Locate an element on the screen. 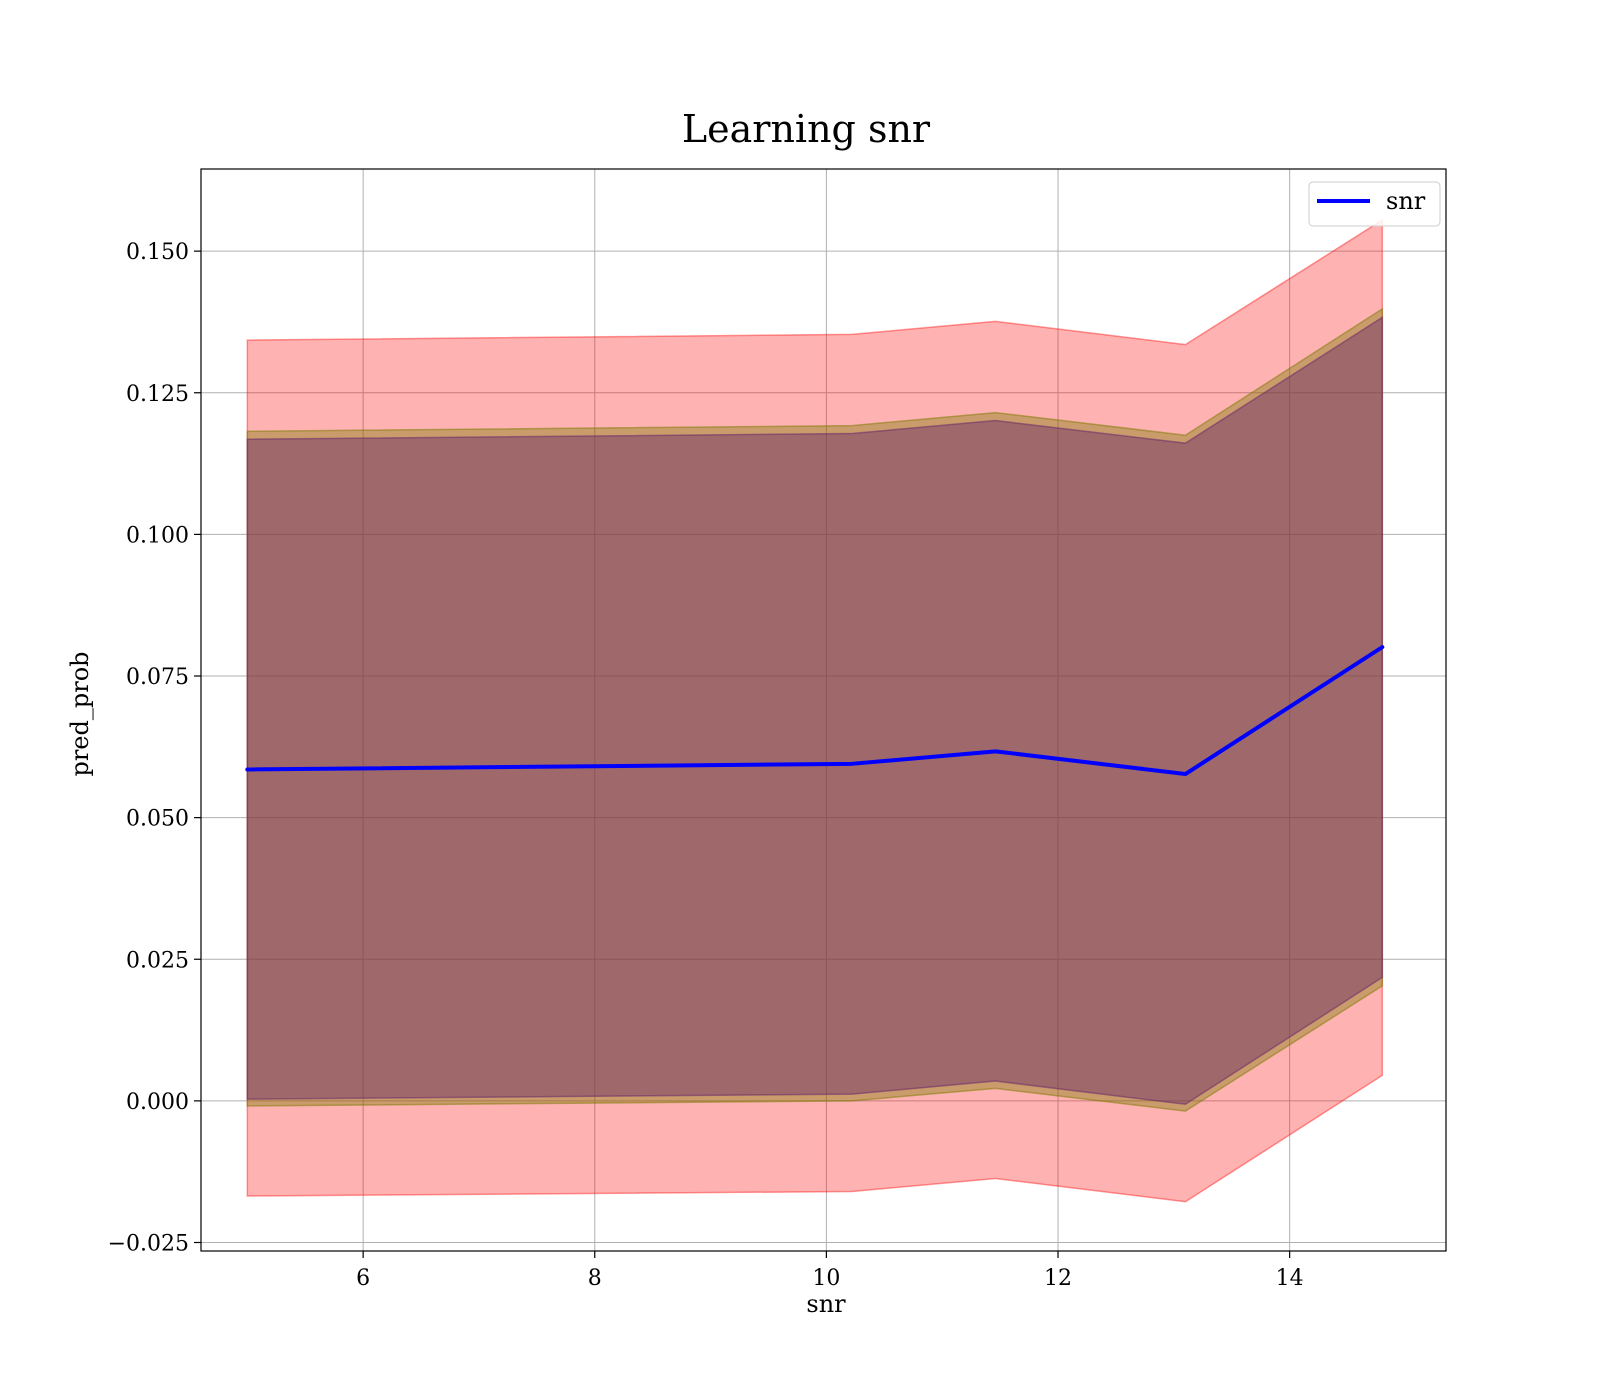  series-lines is located at coordinates (815, 711).